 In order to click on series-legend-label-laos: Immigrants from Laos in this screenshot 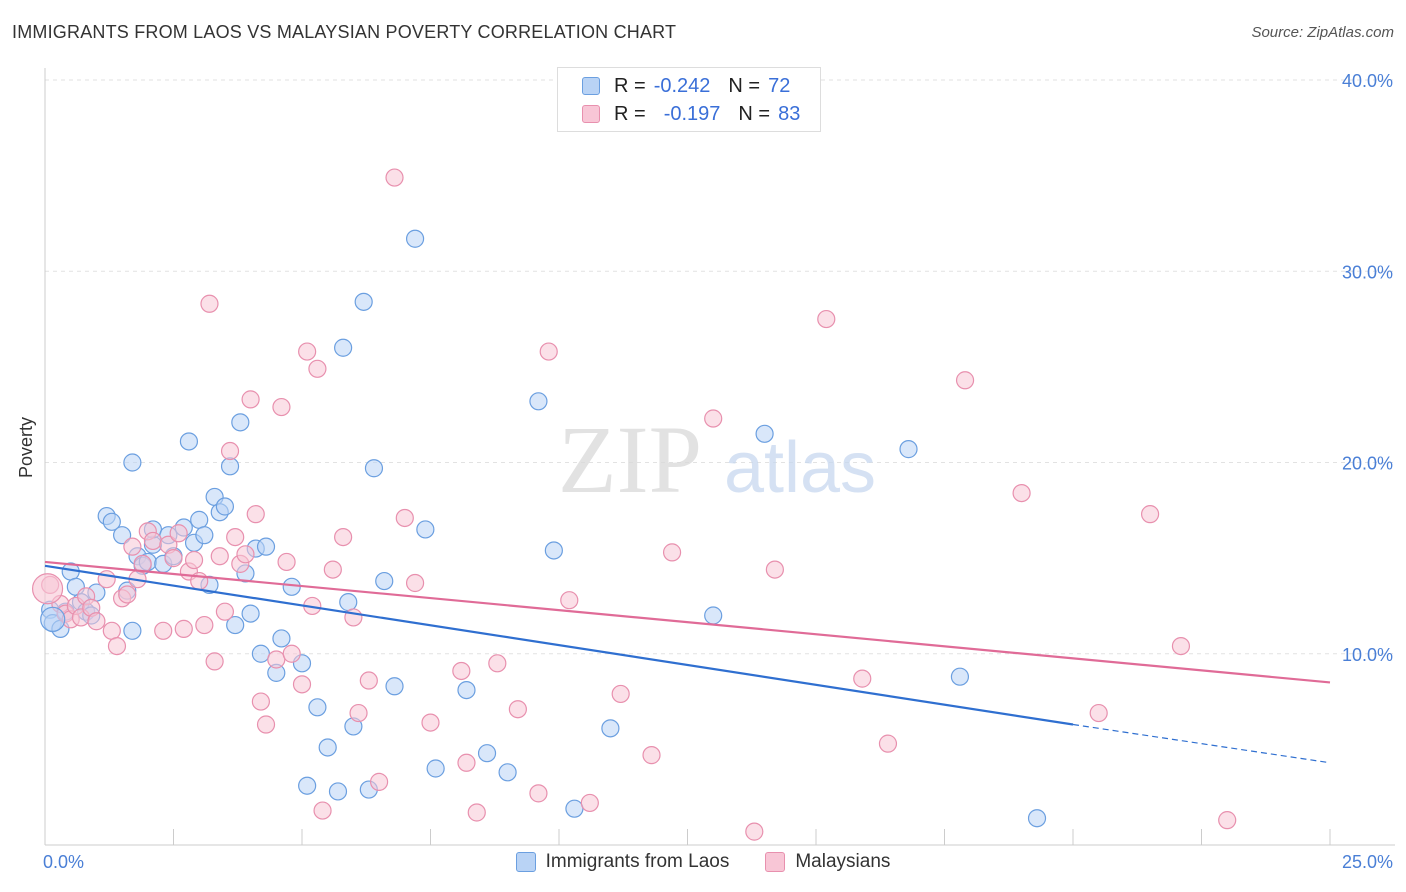, I will do `click(637, 861)`.